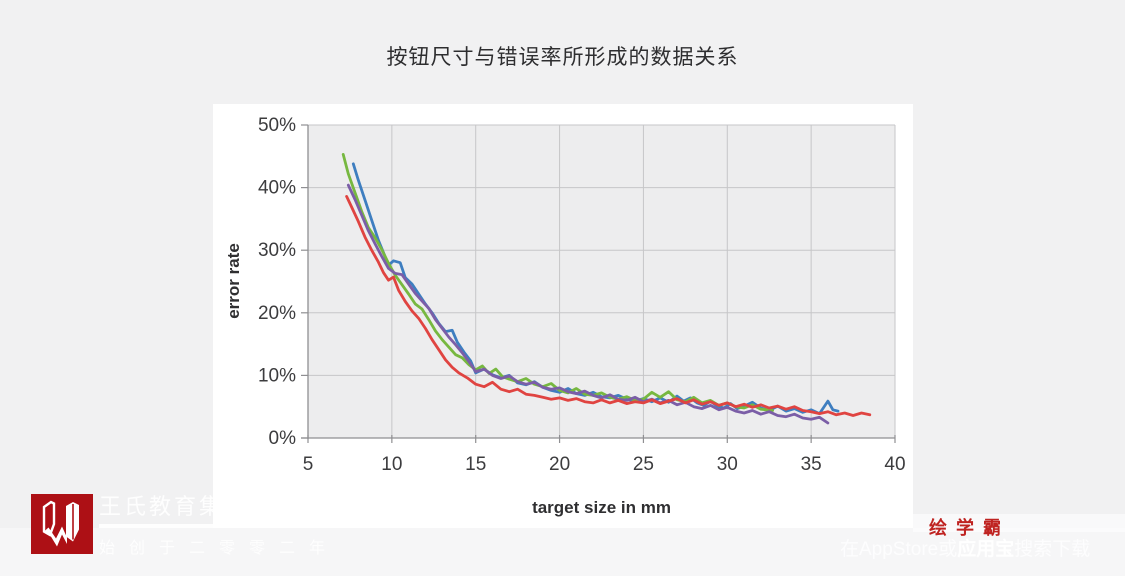  What do you see at coordinates (811, 464) in the screenshot?
I see `svg-text: 35` at bounding box center [811, 464].